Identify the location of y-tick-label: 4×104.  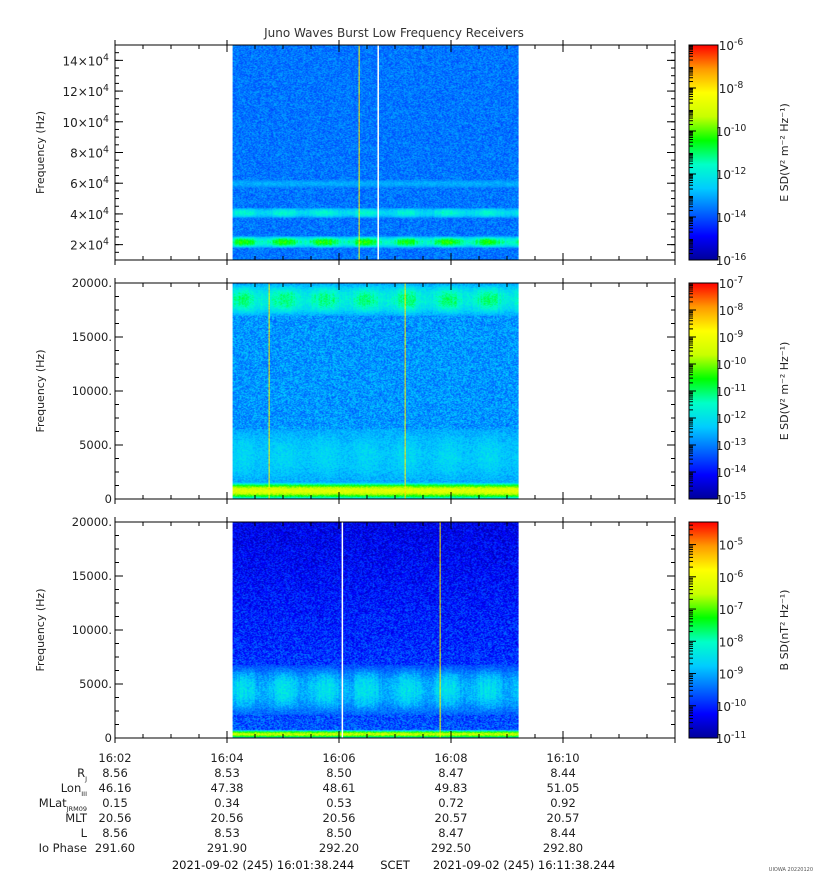
(89, 214).